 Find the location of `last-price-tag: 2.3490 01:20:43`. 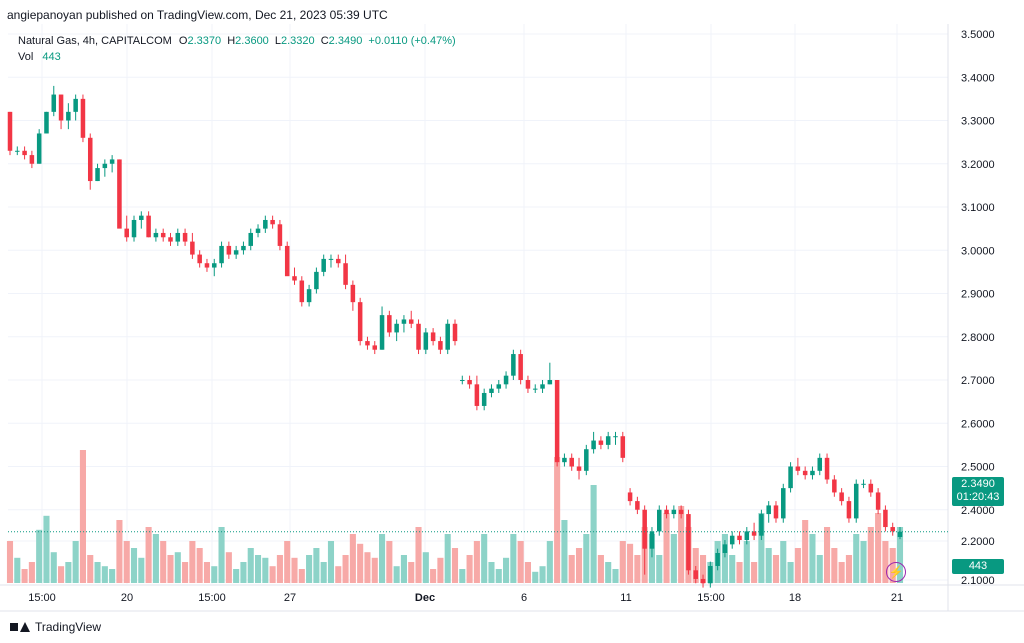

last-price-tag: 2.3490 01:20:43 is located at coordinates (978, 491).